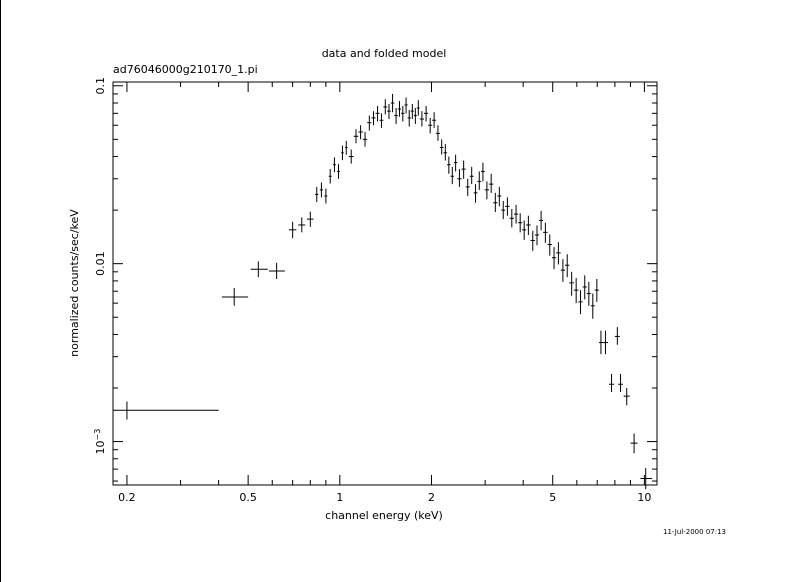 This screenshot has width=790, height=582. What do you see at coordinates (74, 283) in the screenshot?
I see `y-axis-label: normalized counts/sec/keV` at bounding box center [74, 283].